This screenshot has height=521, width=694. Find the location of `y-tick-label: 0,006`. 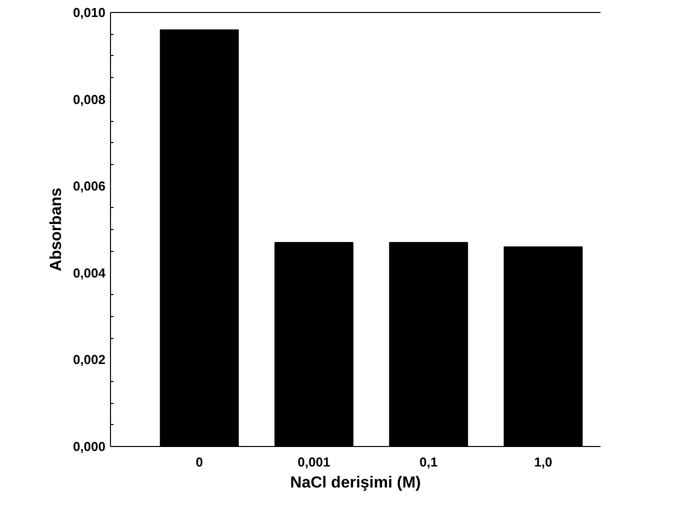

y-tick-label: 0,006 is located at coordinates (89, 186).